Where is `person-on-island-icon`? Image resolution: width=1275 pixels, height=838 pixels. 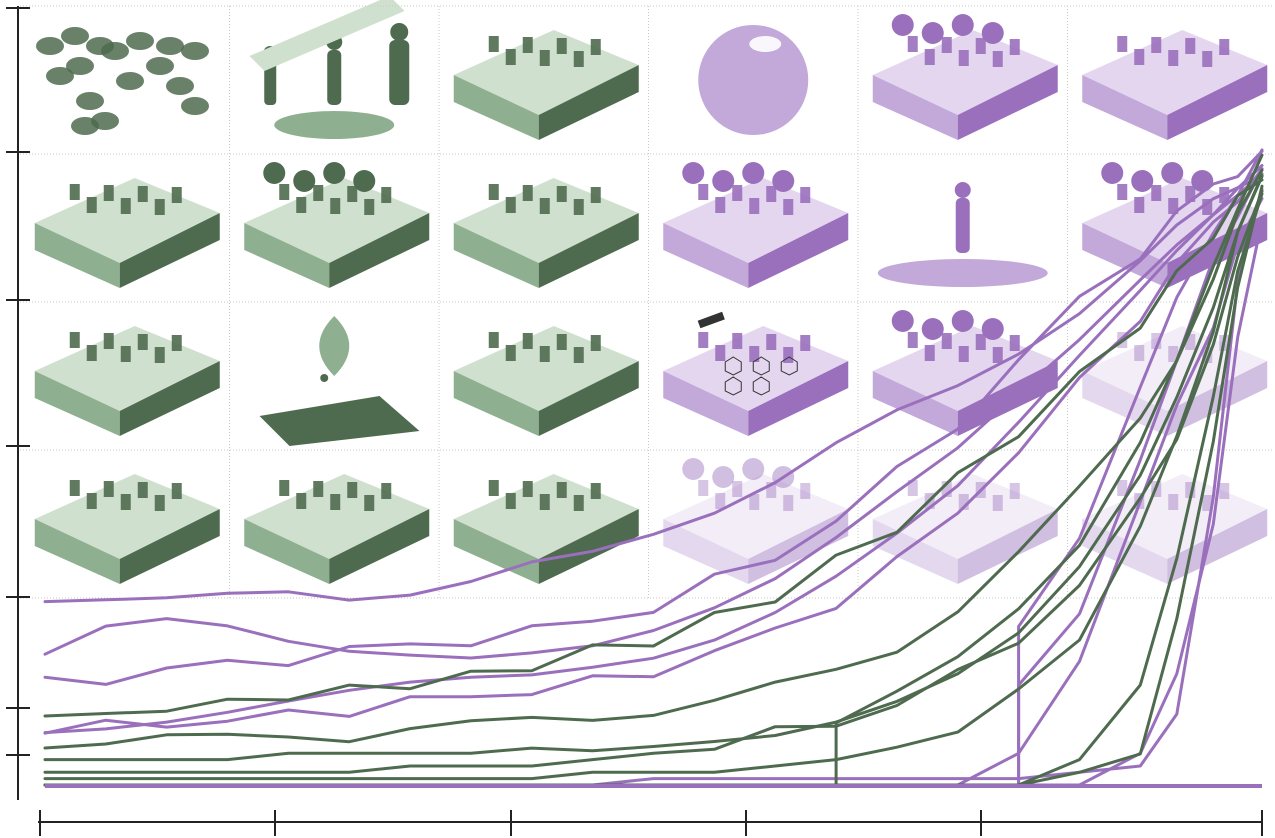 person-on-island-icon is located at coordinates (962, 234).